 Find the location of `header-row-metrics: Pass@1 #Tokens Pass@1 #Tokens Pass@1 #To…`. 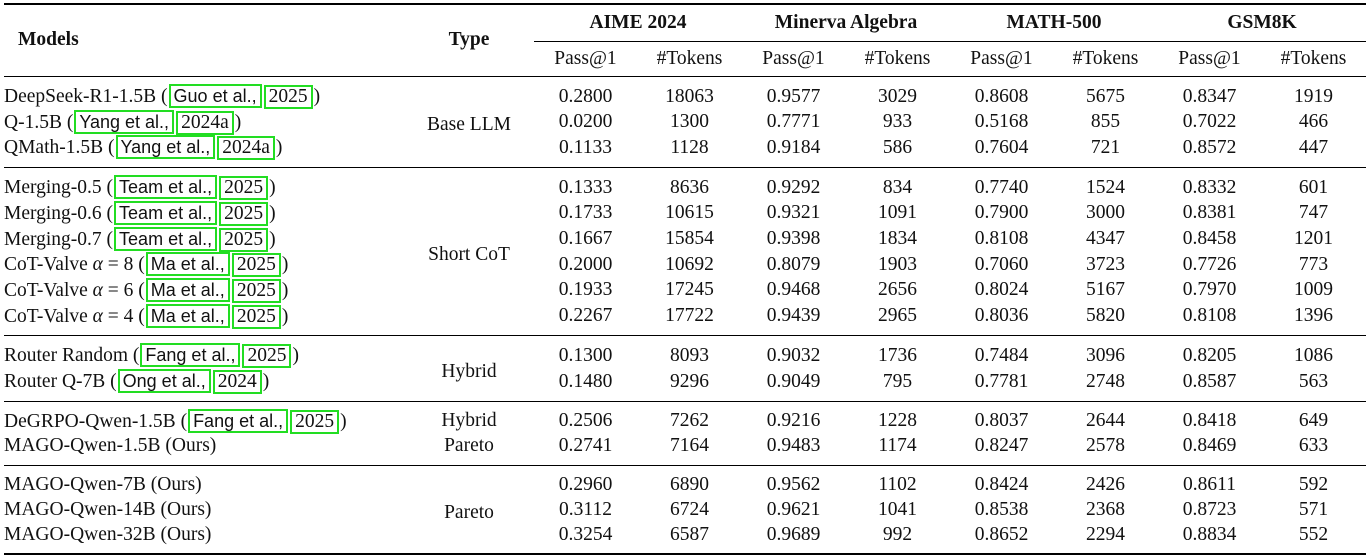

header-row-metrics: Pass@1 #Tokens Pass@1 #Tokens Pass@1 #To… is located at coordinates (685, 59).